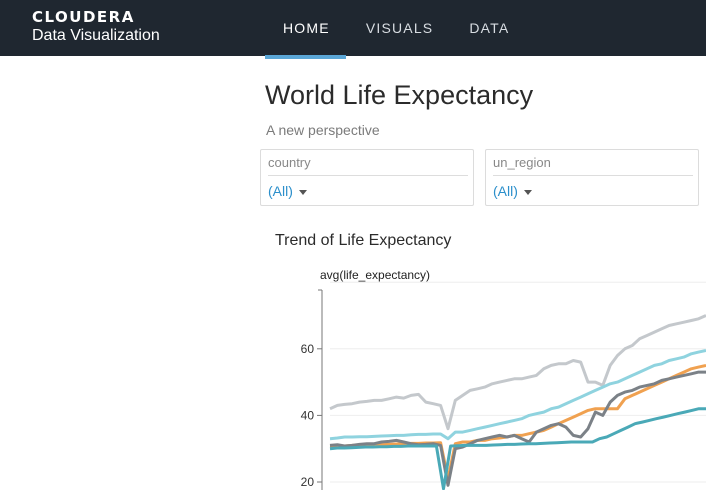 This screenshot has height=490, width=706. I want to click on country-select: (All), so click(287, 191).